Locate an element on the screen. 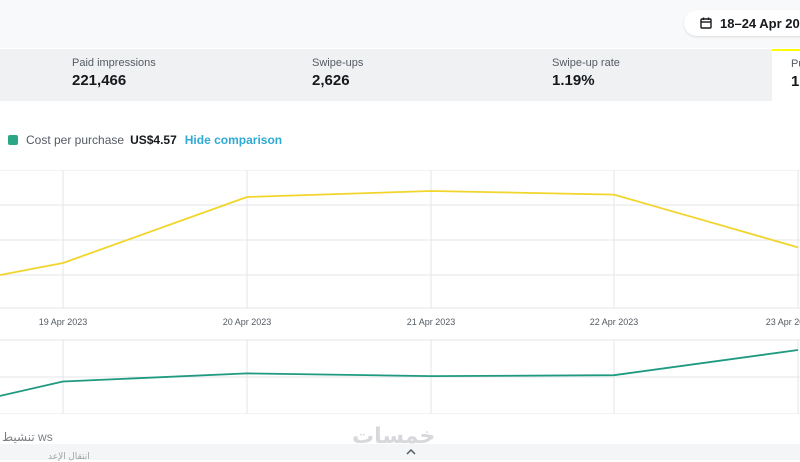 The image size is (800, 462). legend-value: US$4.57 is located at coordinates (153, 140).